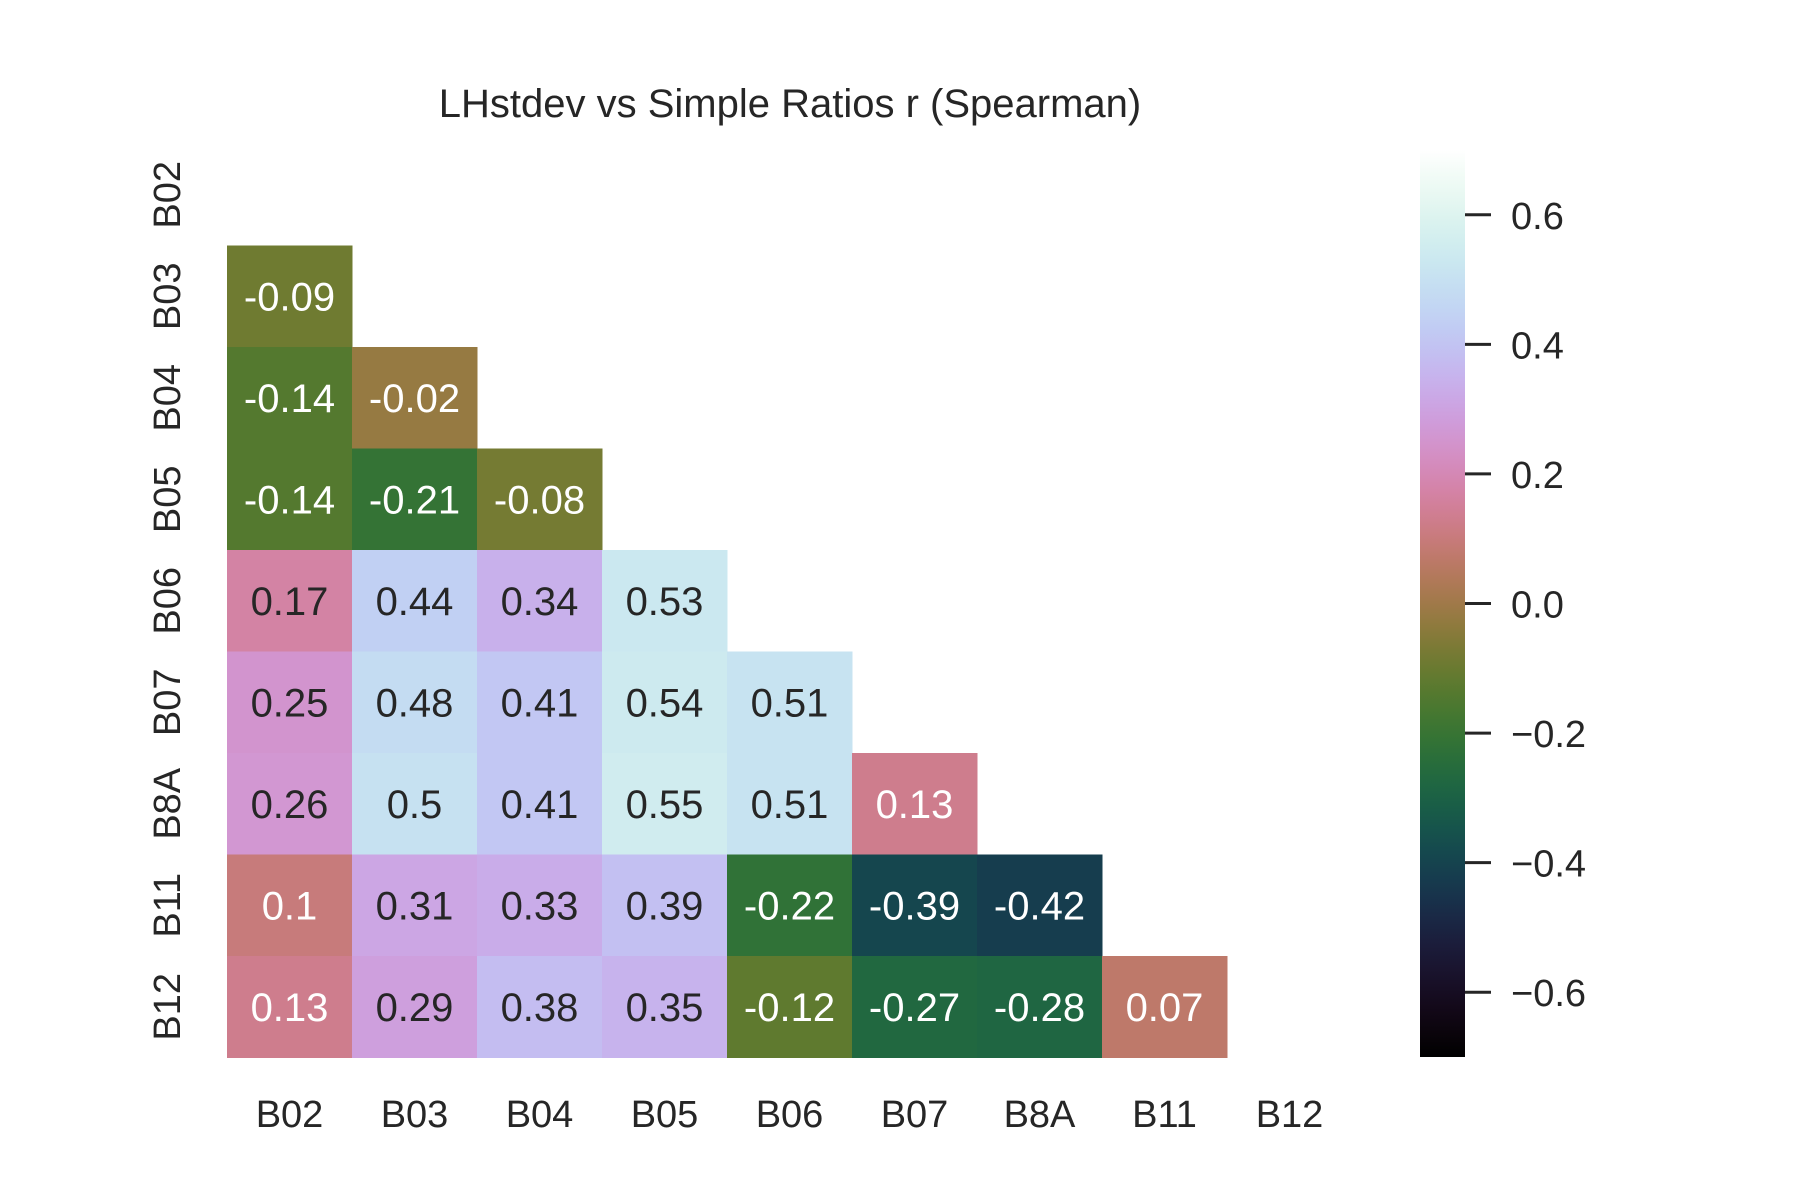 This screenshot has height=1200, width=1800. I want to click on cell-label: 0.5, so click(415, 805).